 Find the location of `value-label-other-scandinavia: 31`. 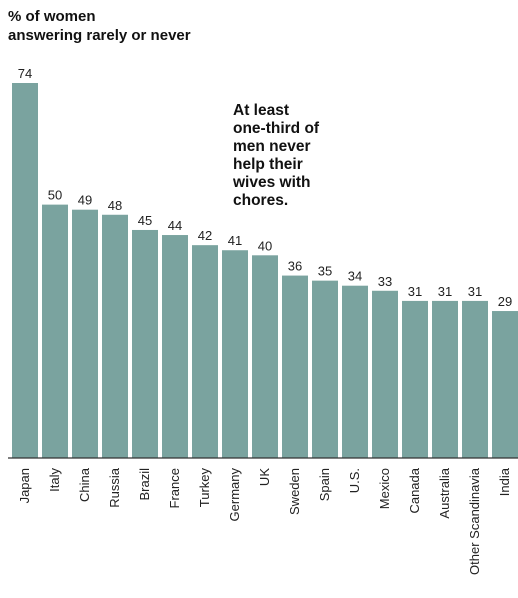

value-label-other-scandinavia: 31 is located at coordinates (475, 291).